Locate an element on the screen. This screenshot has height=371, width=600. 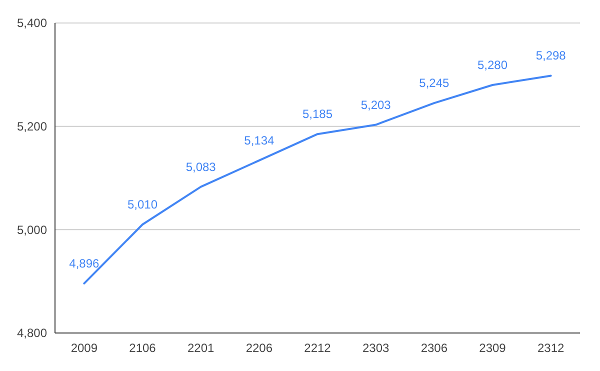
y-tick-label: 5,400 is located at coordinates (32, 23).